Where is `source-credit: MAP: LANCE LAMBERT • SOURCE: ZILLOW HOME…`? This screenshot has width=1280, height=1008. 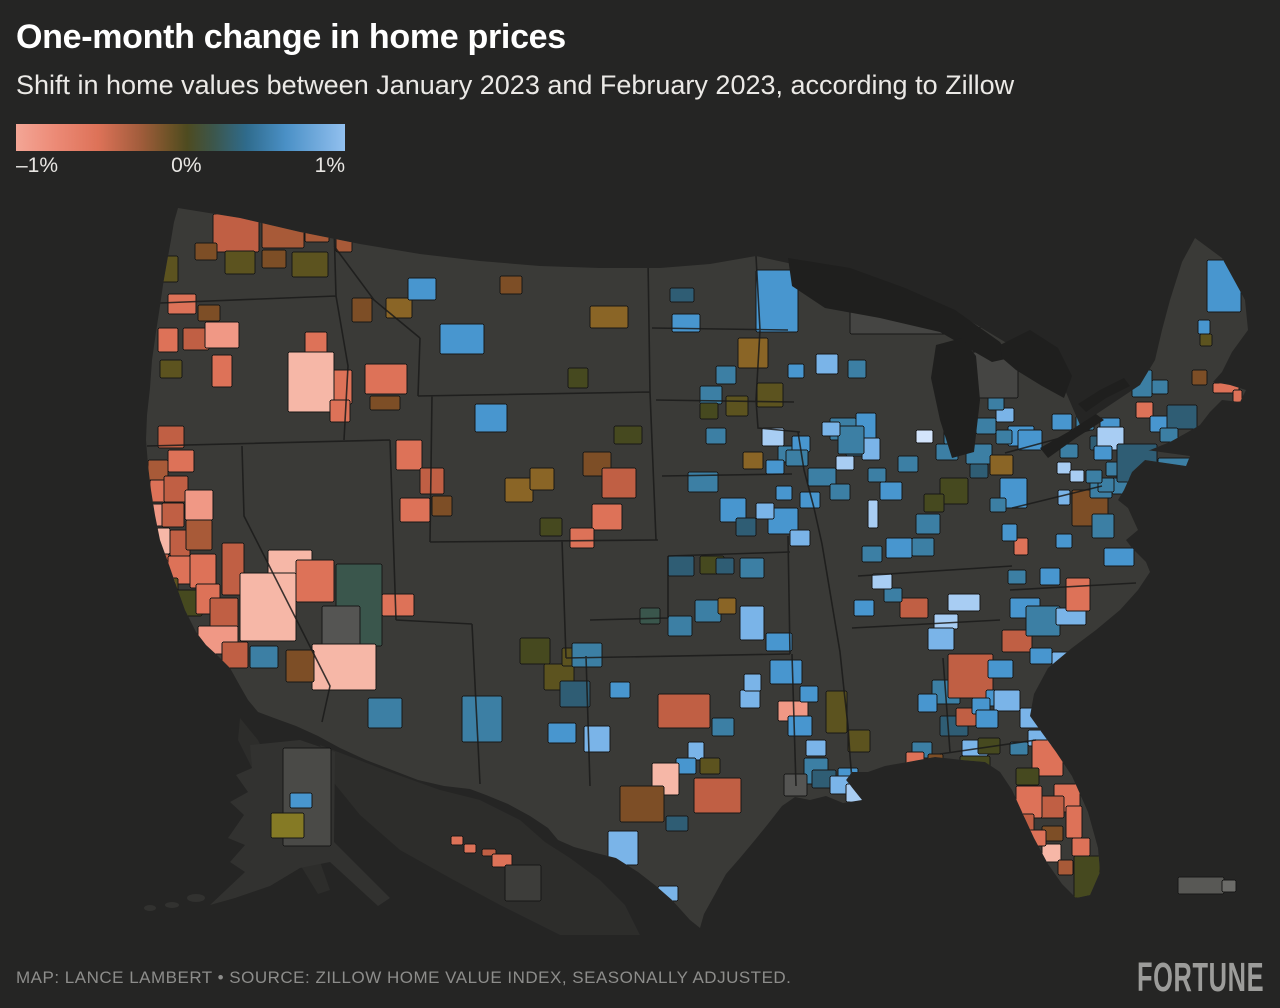 source-credit: MAP: LANCE LAMBERT • SOURCE: ZILLOW HOME… is located at coordinates (404, 977).